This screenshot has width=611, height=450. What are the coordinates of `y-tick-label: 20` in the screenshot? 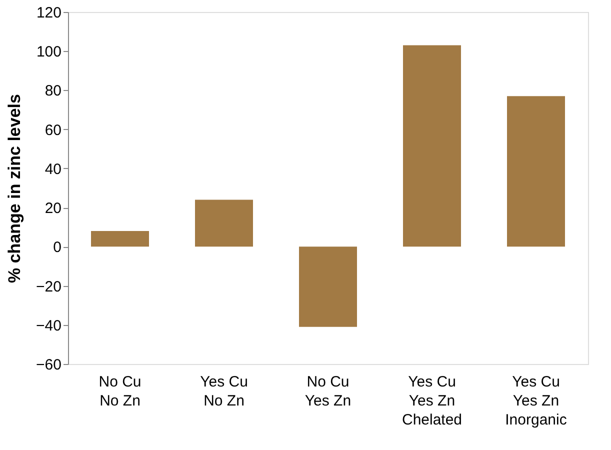 It's located at (53, 209).